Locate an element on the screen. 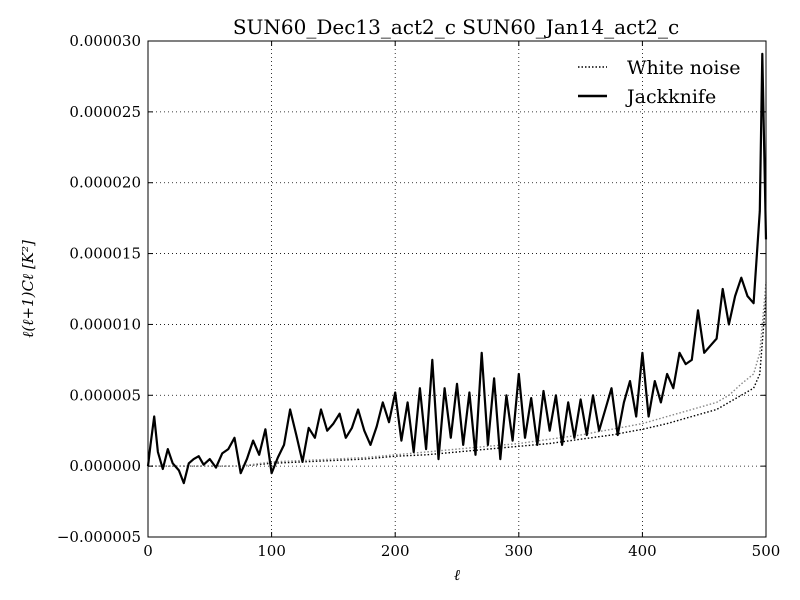 The width and height of the screenshot is (800, 600). y-tick-label: 0.000030 is located at coordinates (105, 41).